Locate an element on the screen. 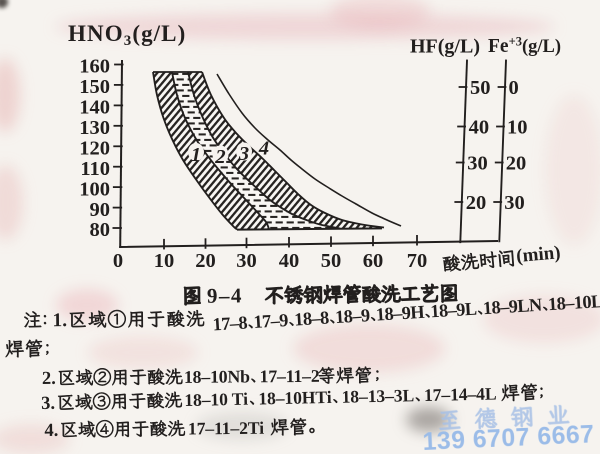 The image size is (600, 454). svg-text: 17–9 is located at coordinates (271, 321).